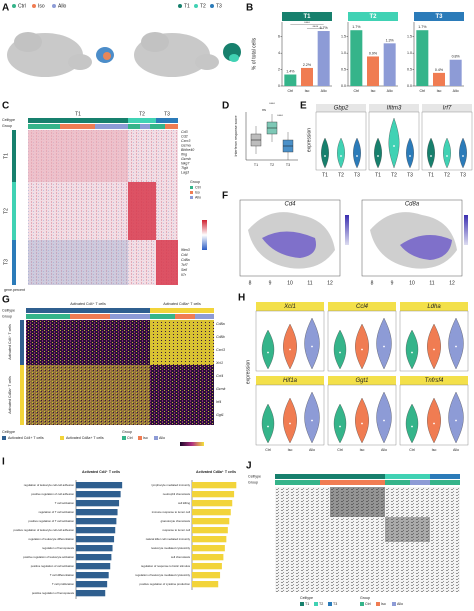 The height and width of the screenshot is (611, 474). Describe the element at coordinates (185, 168) in the screenshot. I see `gene-label: Tigit` at that location.